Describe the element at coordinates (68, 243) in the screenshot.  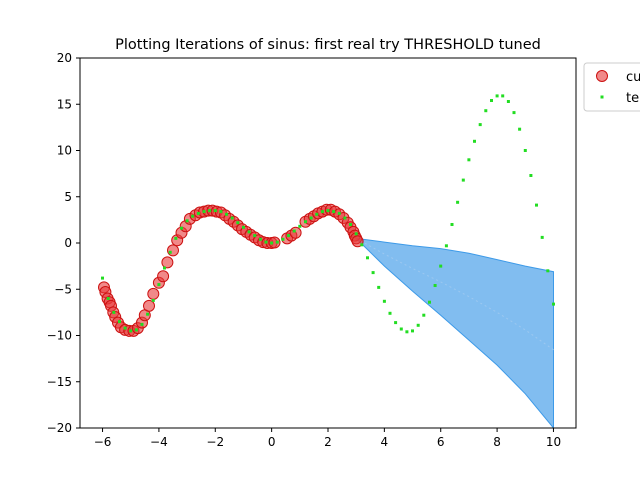
I see `y-tick-label: 0` at that location.